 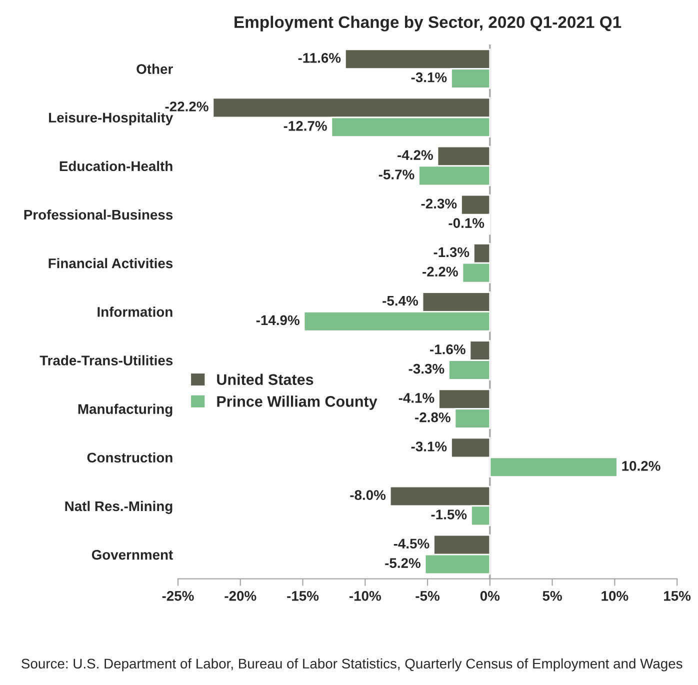 What do you see at coordinates (297, 403) in the screenshot?
I see `legend-label: Prince William County` at bounding box center [297, 403].